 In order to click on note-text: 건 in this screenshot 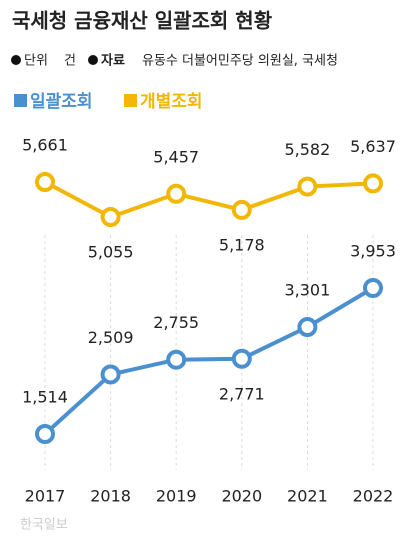, I will do `click(70, 61)`.